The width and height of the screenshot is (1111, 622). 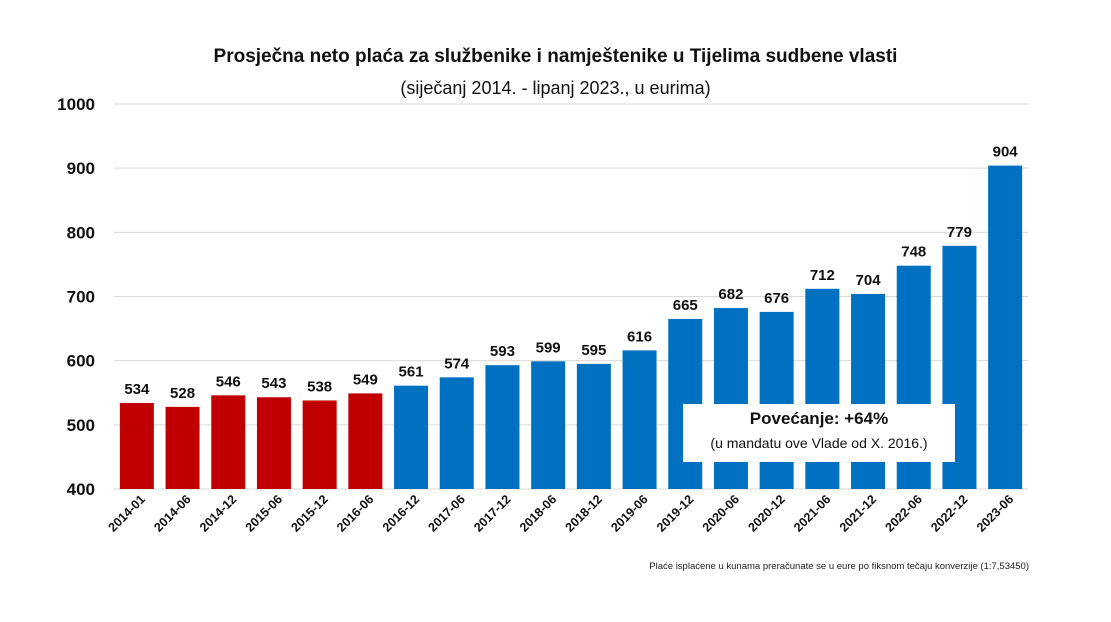 What do you see at coordinates (1006, 152) in the screenshot?
I see `data-label: 904` at bounding box center [1006, 152].